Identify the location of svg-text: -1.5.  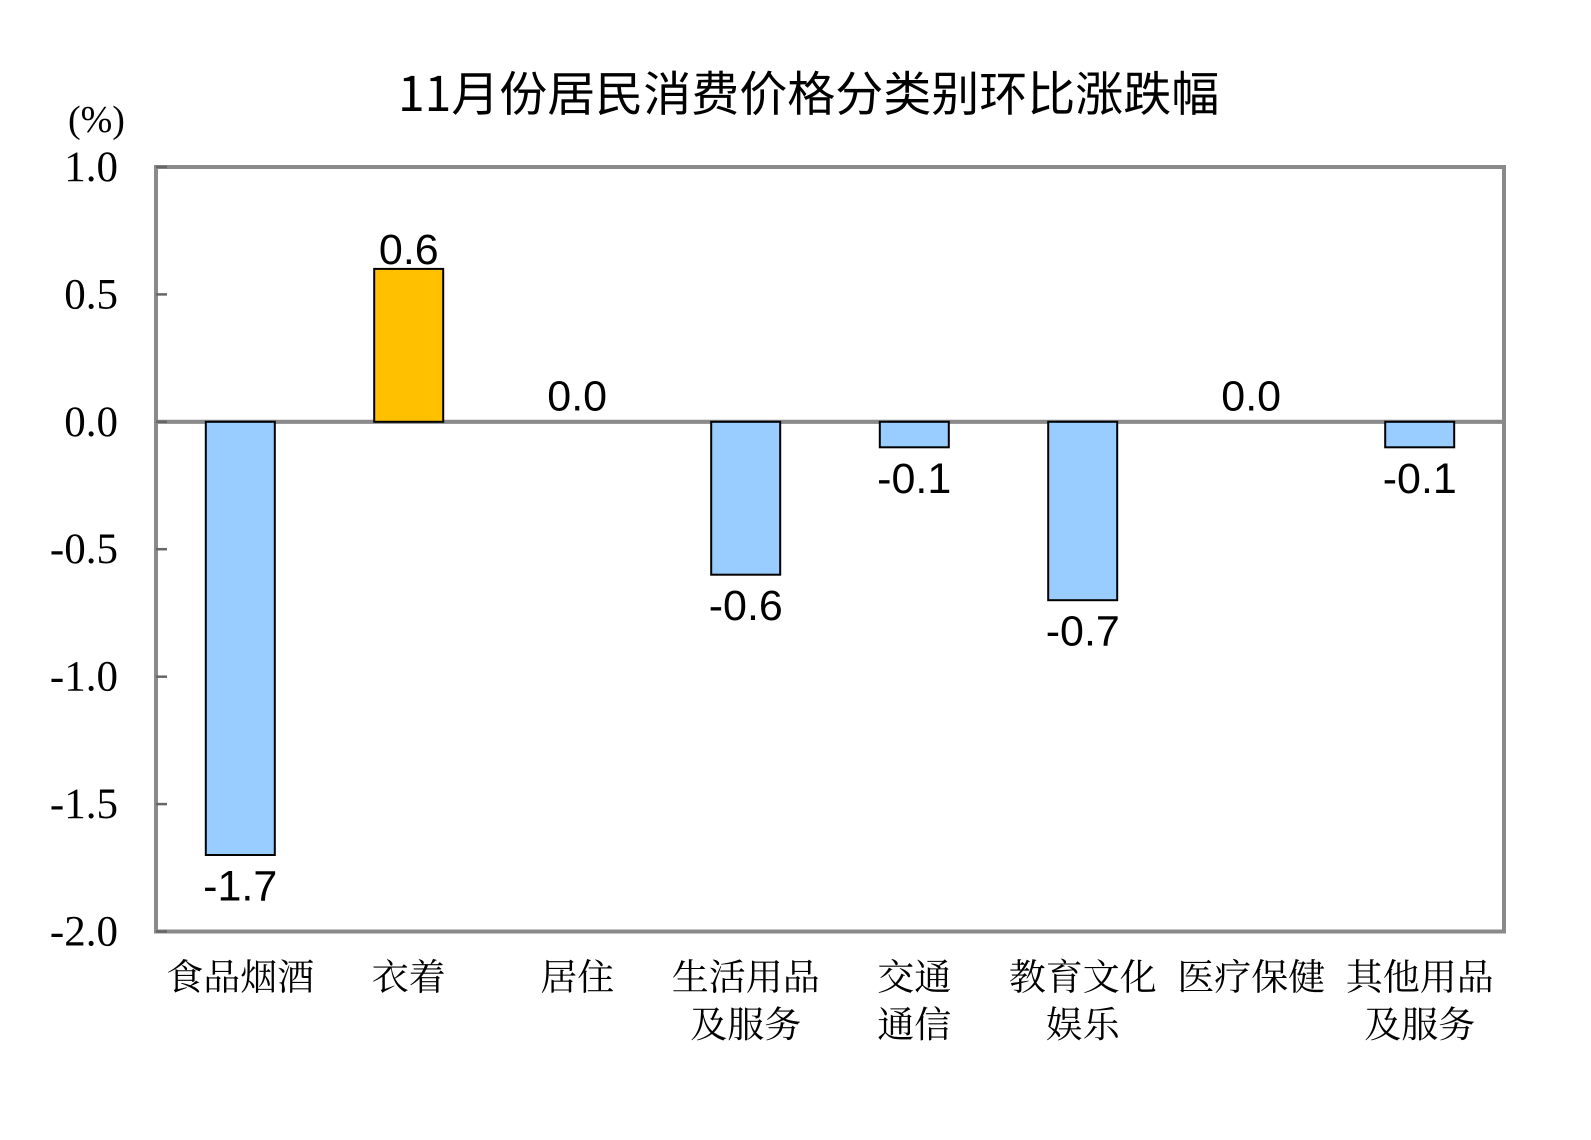
(84, 804).